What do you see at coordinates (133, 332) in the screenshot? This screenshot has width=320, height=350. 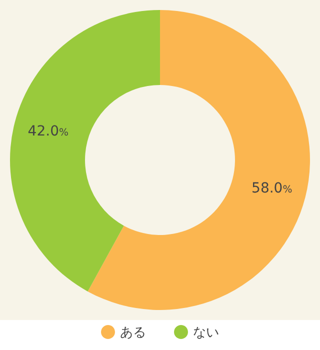 I see `legend-label: ある` at bounding box center [133, 332].